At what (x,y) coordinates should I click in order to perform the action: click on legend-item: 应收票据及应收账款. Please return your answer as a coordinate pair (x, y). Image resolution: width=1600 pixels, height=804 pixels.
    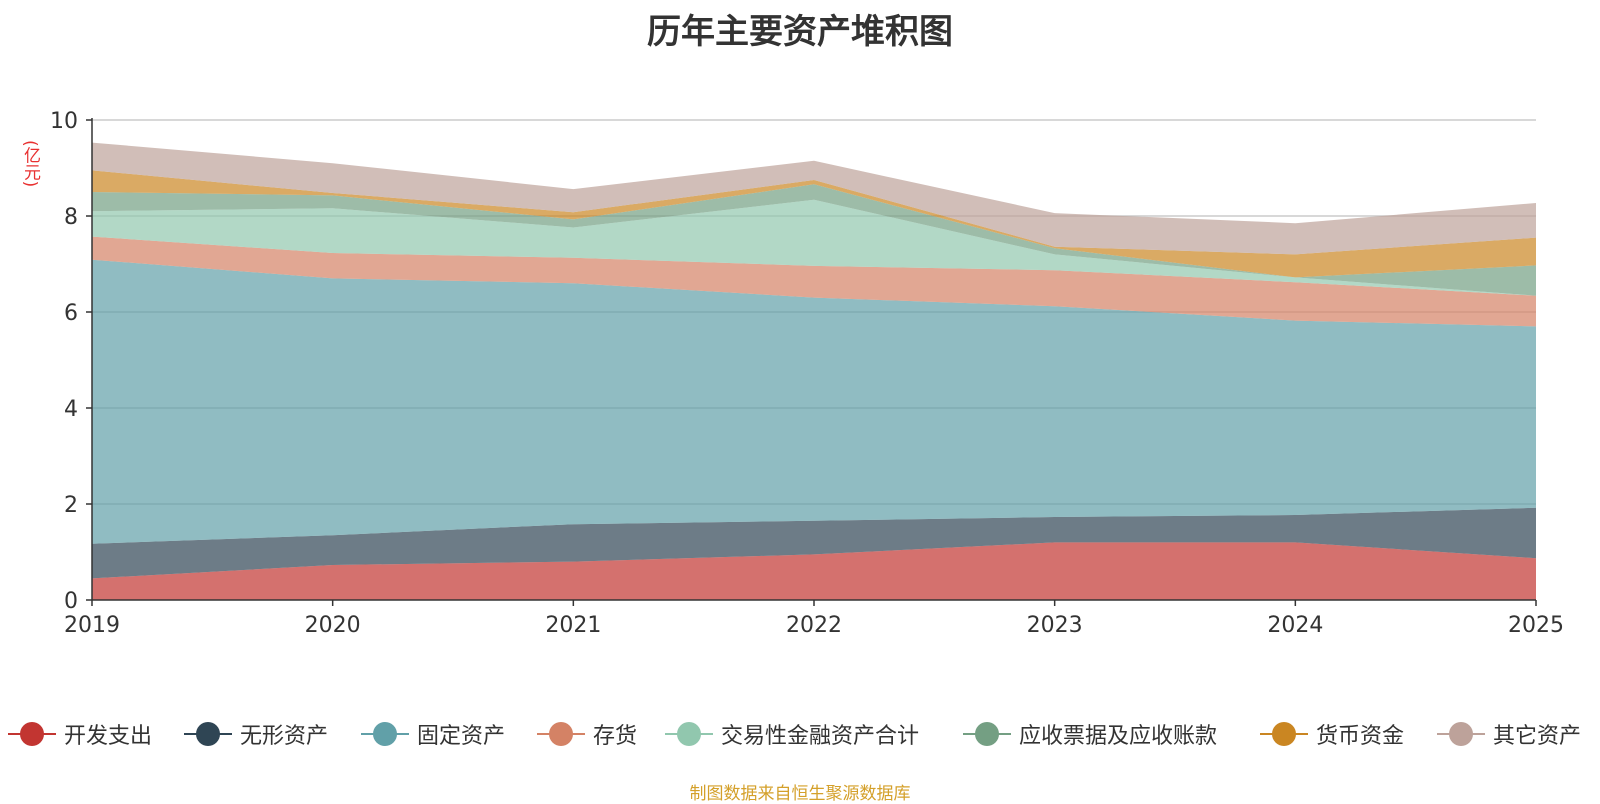
    Looking at the image, I should click on (1090, 734).